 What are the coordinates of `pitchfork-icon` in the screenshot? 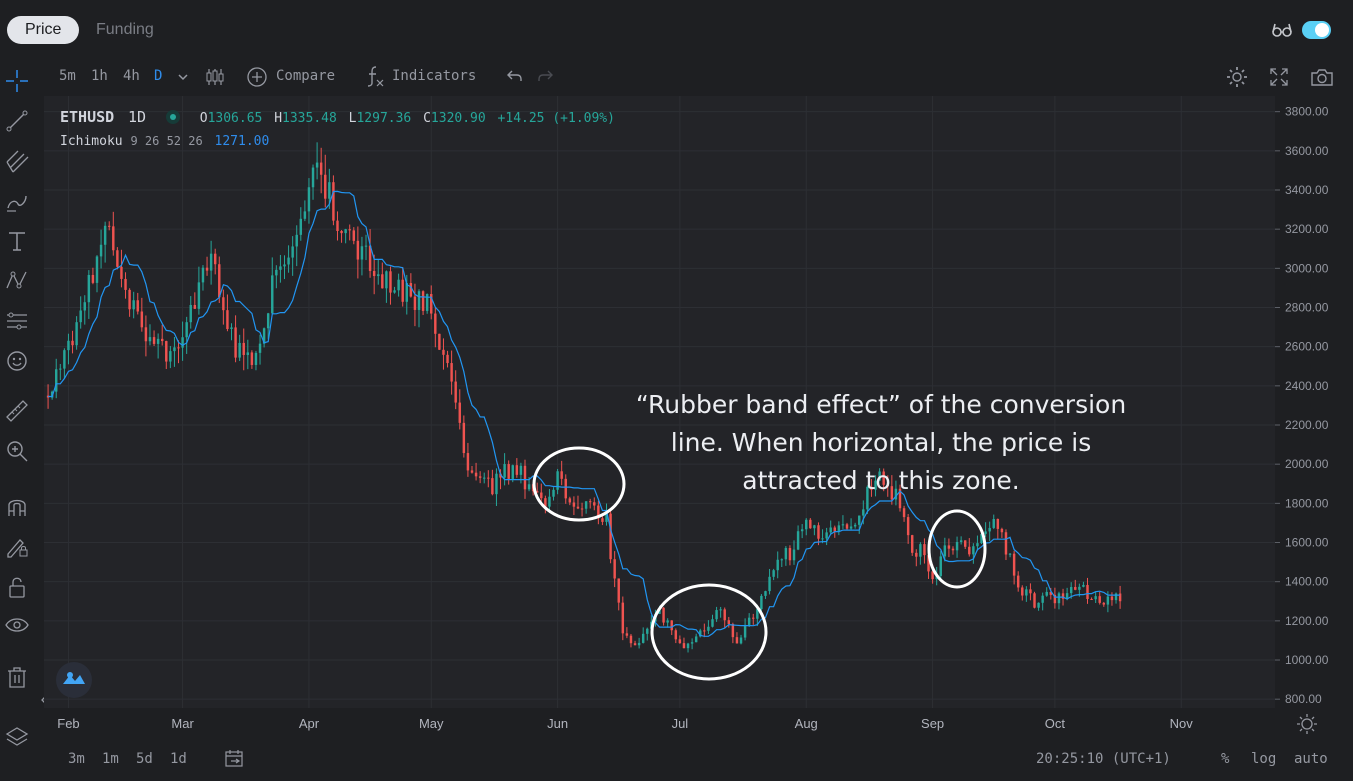 It's located at (17, 161).